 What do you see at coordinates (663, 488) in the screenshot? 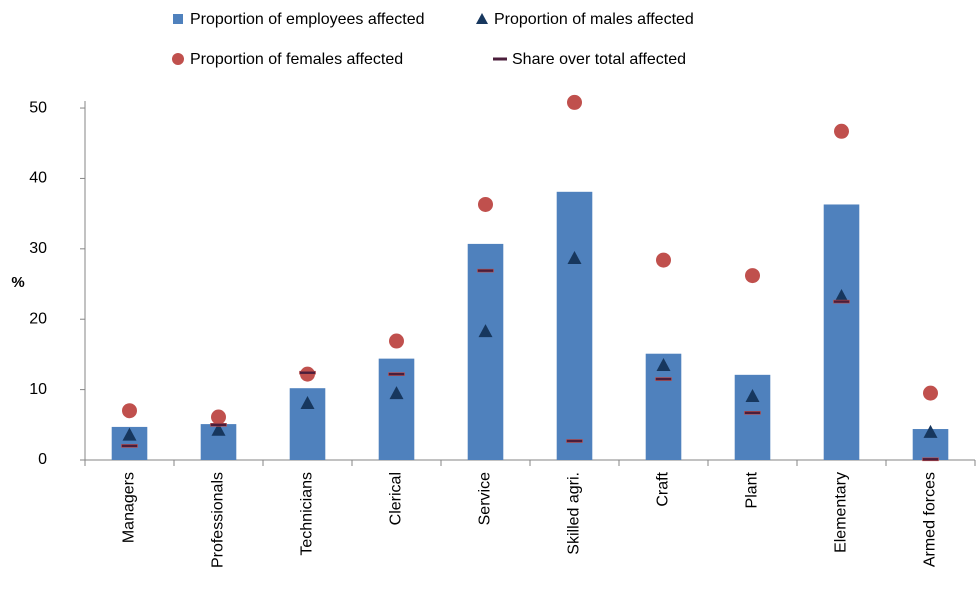
I see `x-tick-label: Craft` at bounding box center [663, 488].